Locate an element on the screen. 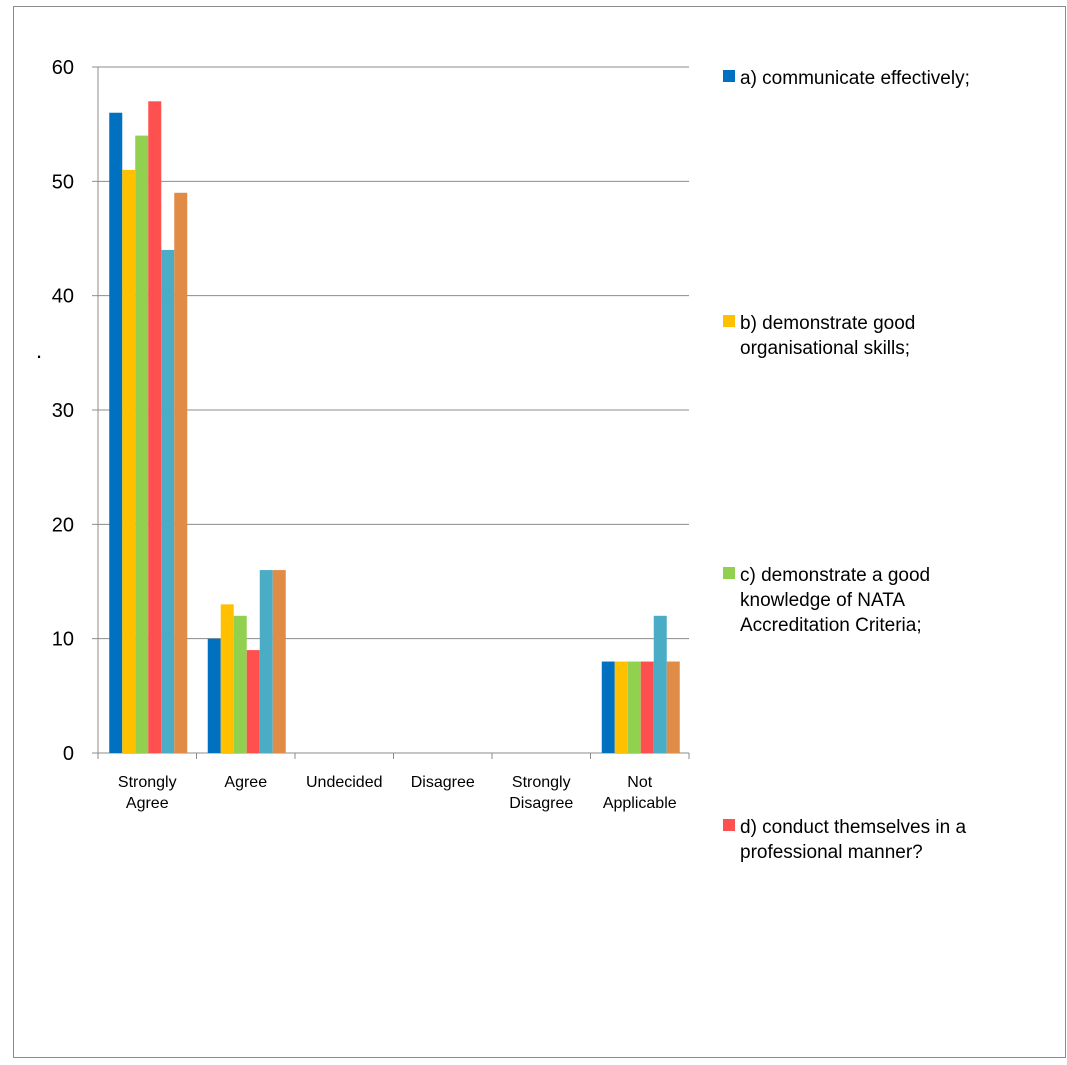  x-tick-label: Applicable is located at coordinates (640, 803).